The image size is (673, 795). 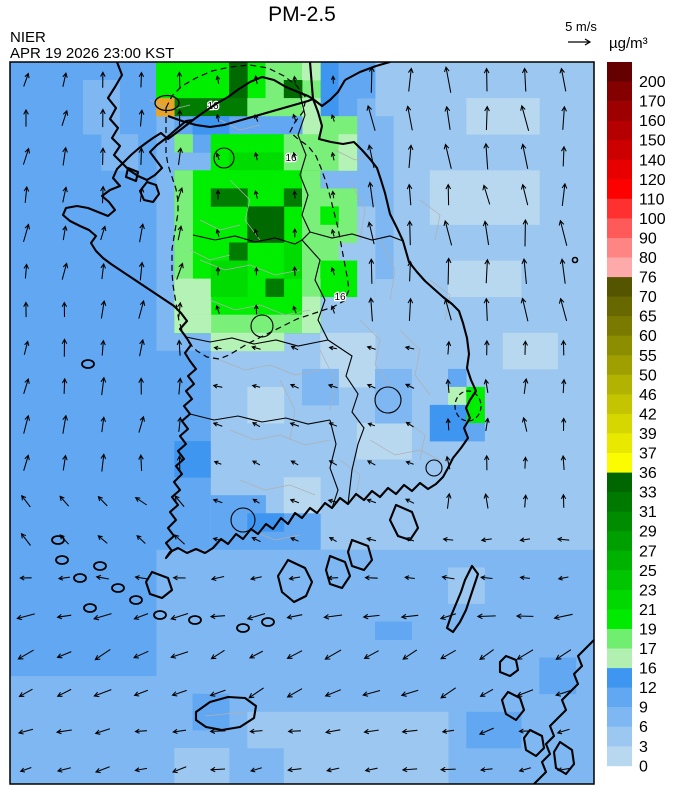 I want to click on wind-scale-label: 5 m/s, so click(x=581, y=26).